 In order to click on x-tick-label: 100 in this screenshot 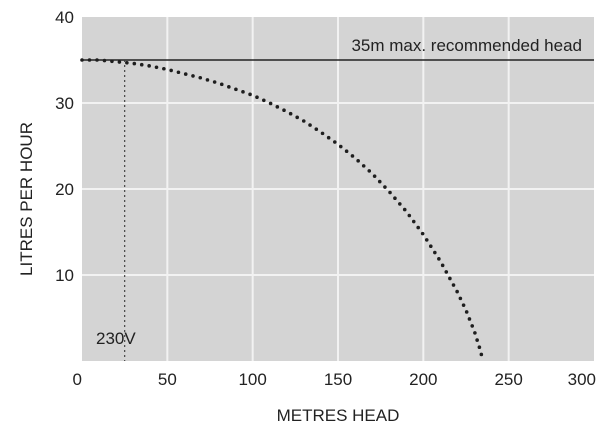, I will do `click(252, 379)`.